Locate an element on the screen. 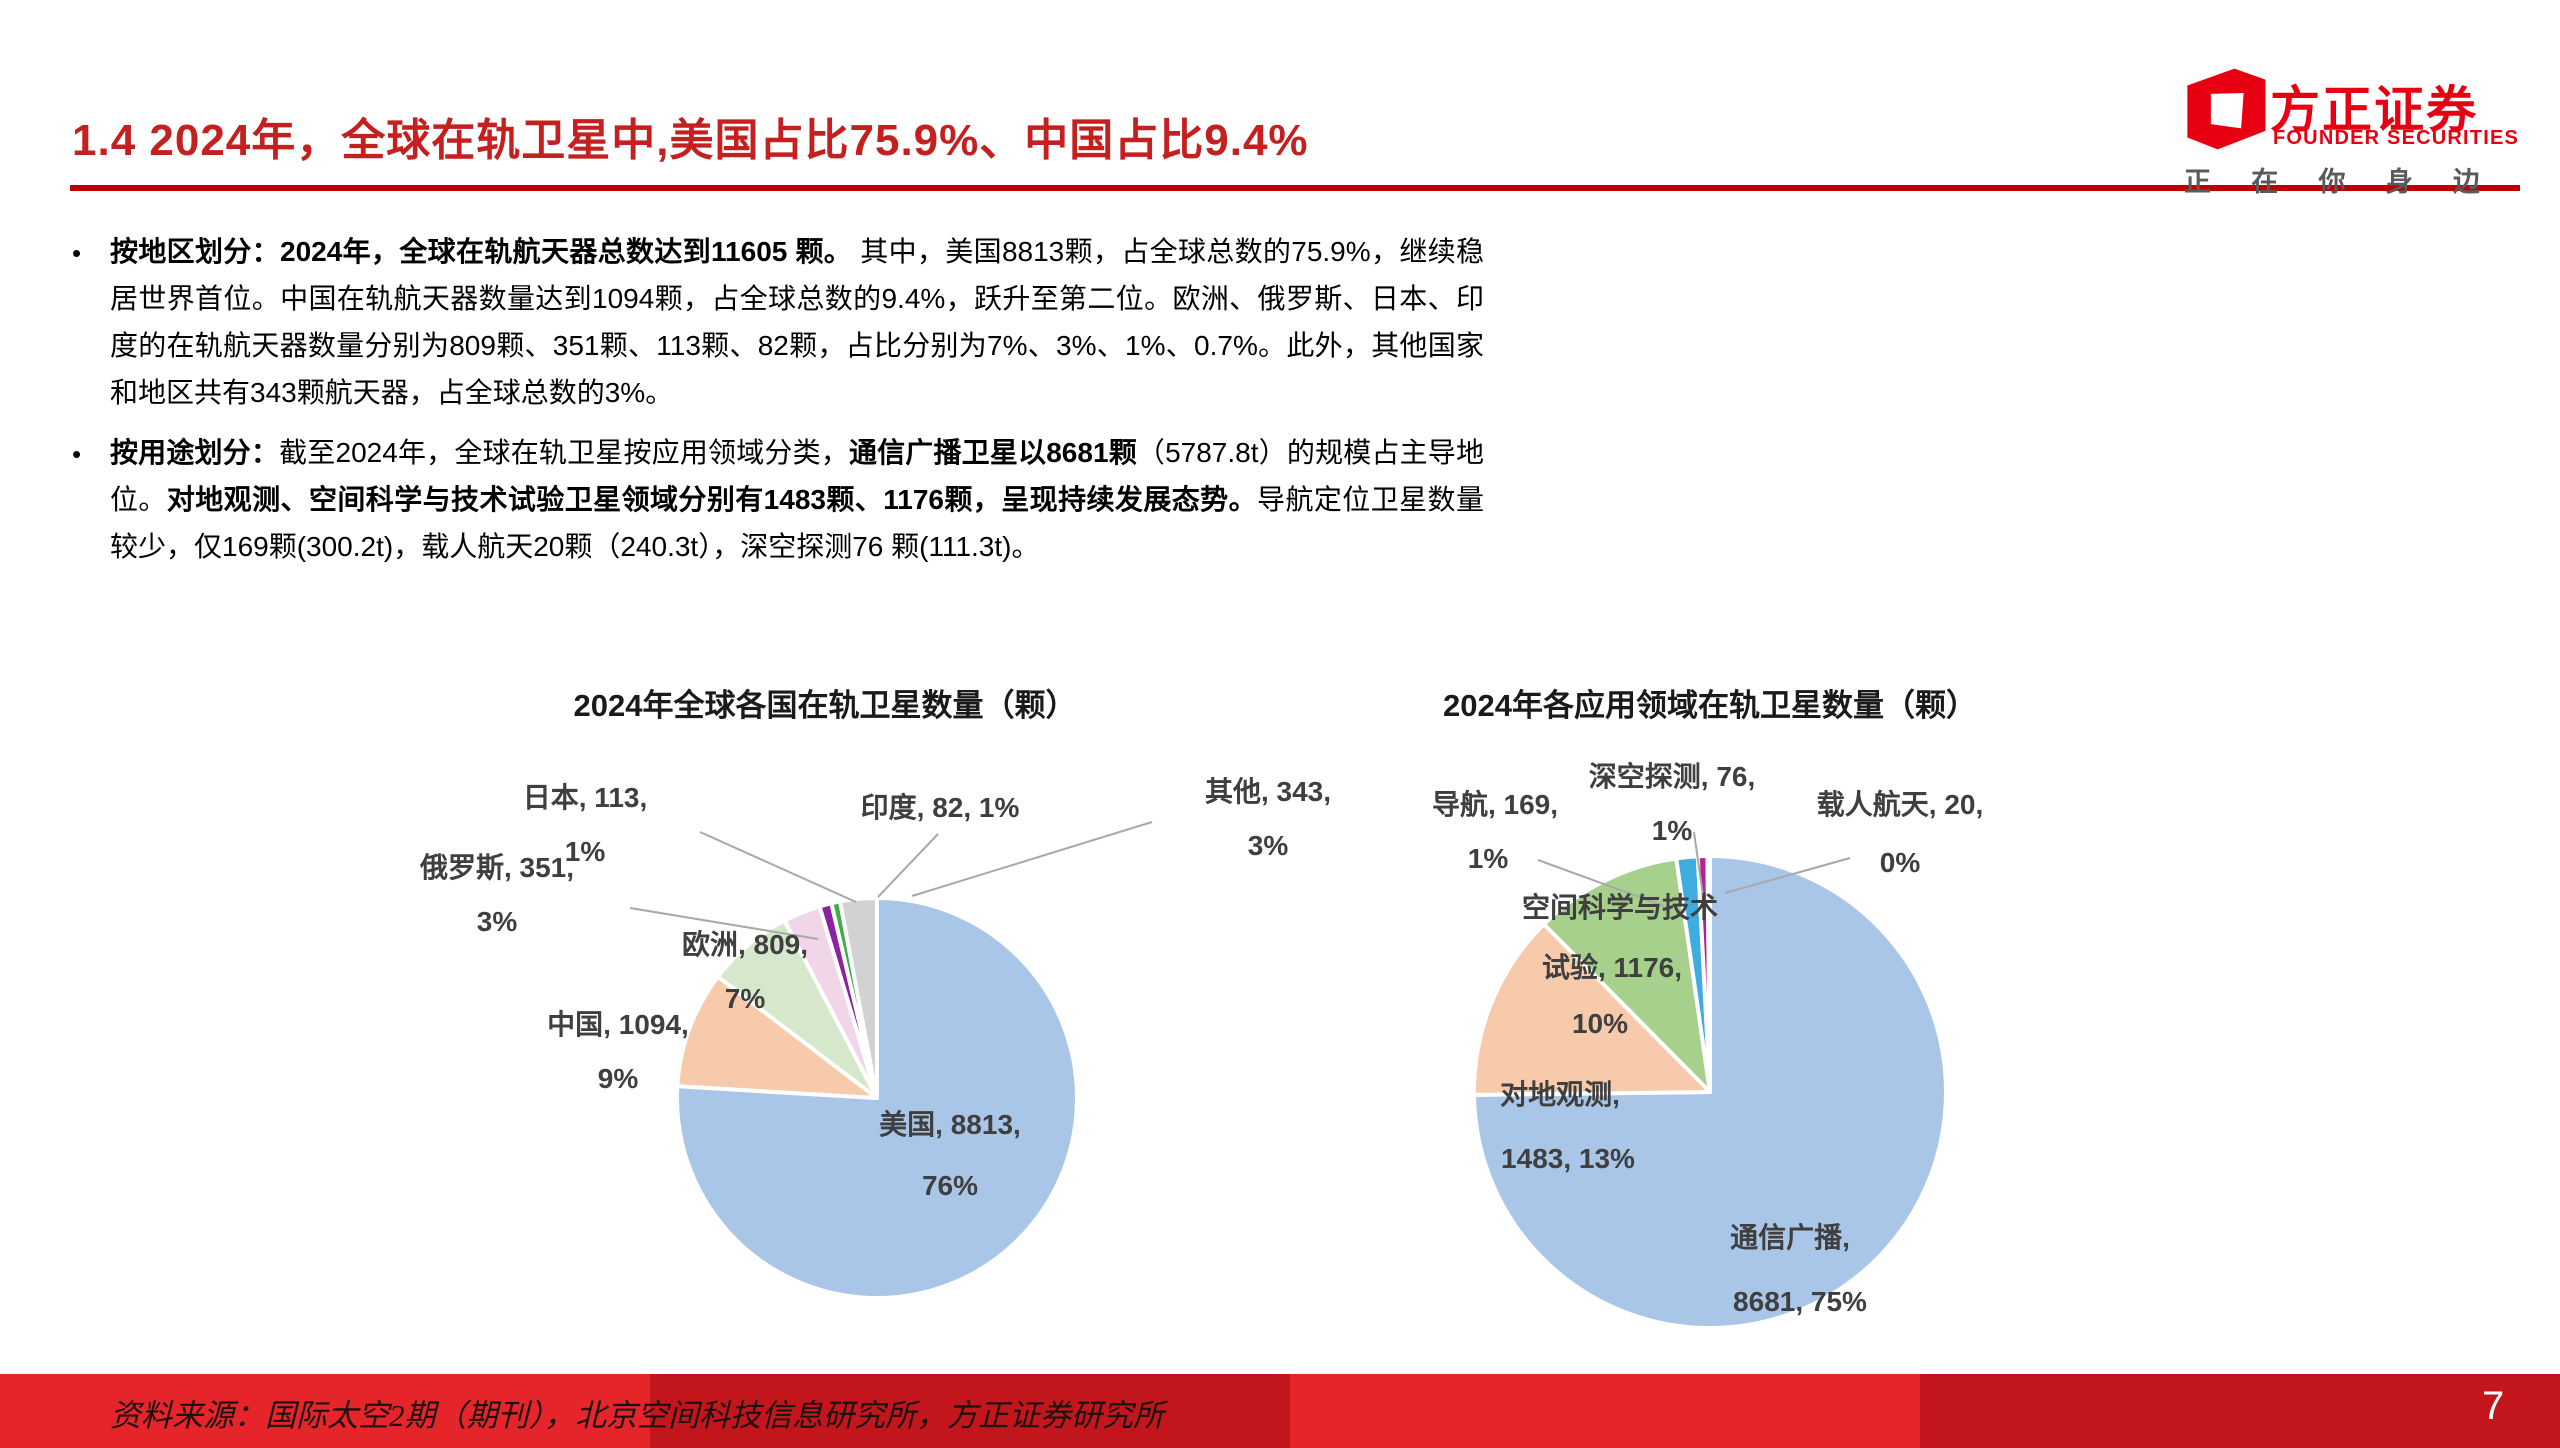 This screenshot has width=2560, height=1448. chart-title-by-country: 2024年全球各国在轨卫星数量（颗） is located at coordinates (825, 705).